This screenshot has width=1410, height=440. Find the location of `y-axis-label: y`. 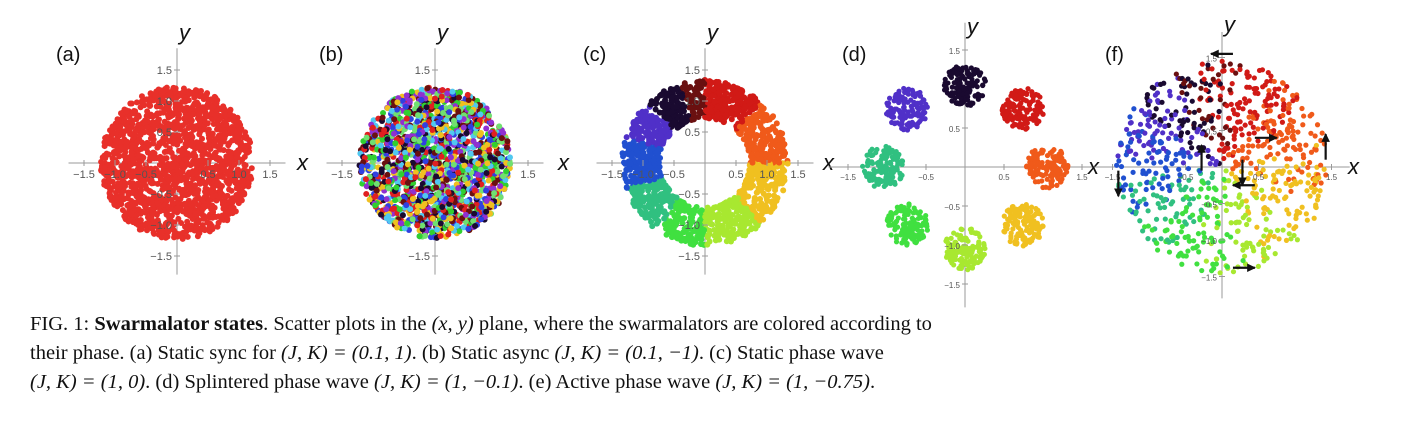

y-axis-label: y is located at coordinates (184, 32).